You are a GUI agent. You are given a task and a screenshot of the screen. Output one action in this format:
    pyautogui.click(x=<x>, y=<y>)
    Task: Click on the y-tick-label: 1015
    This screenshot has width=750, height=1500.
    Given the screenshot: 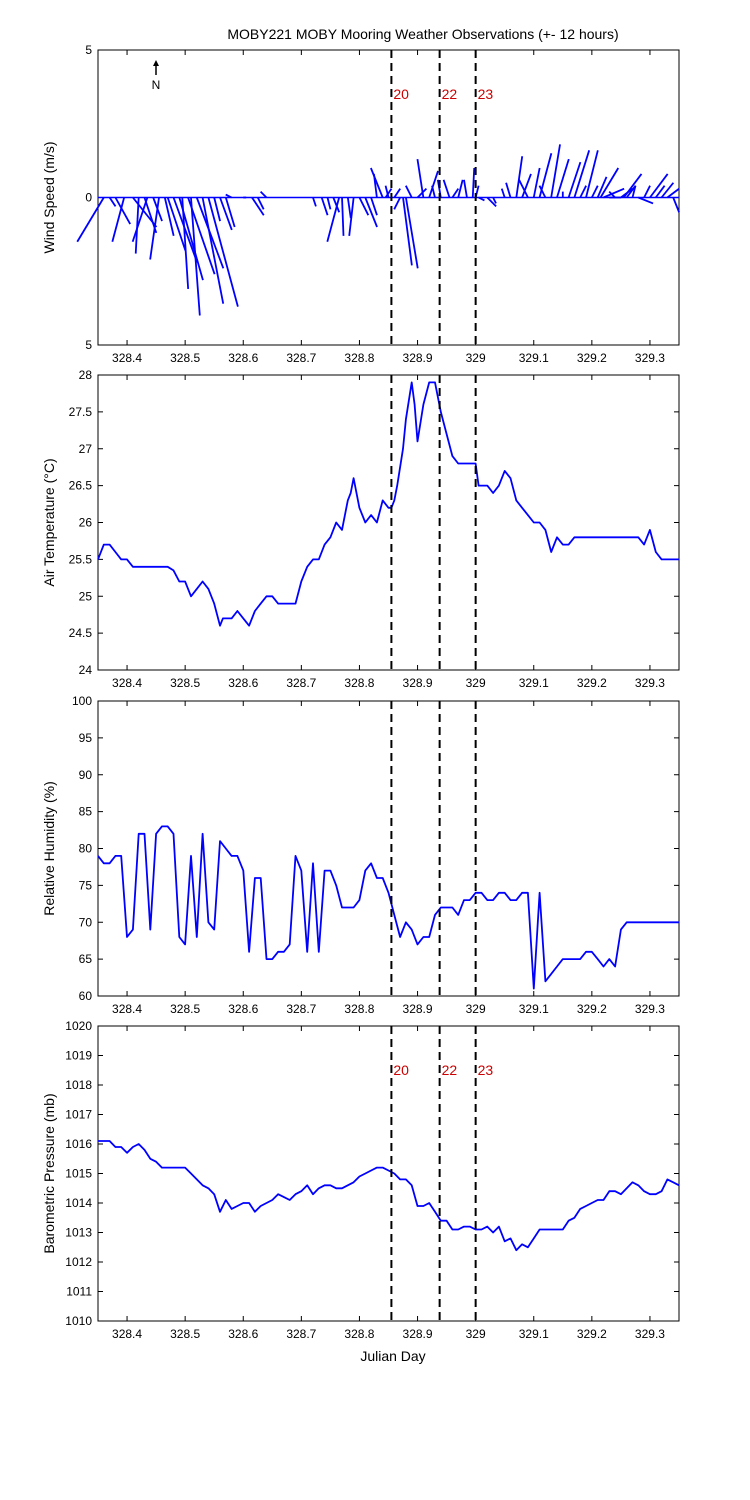 What is the action you would take?
    pyautogui.click(x=78, y=1174)
    